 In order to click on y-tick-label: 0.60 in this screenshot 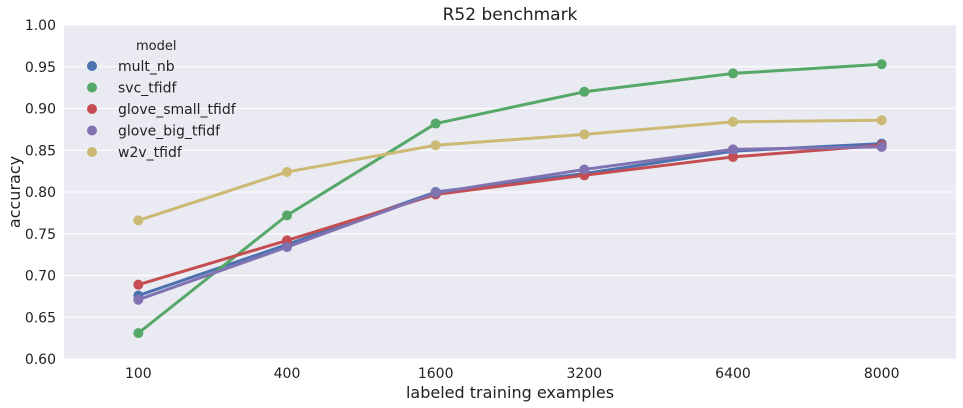, I will do `click(40, 360)`.